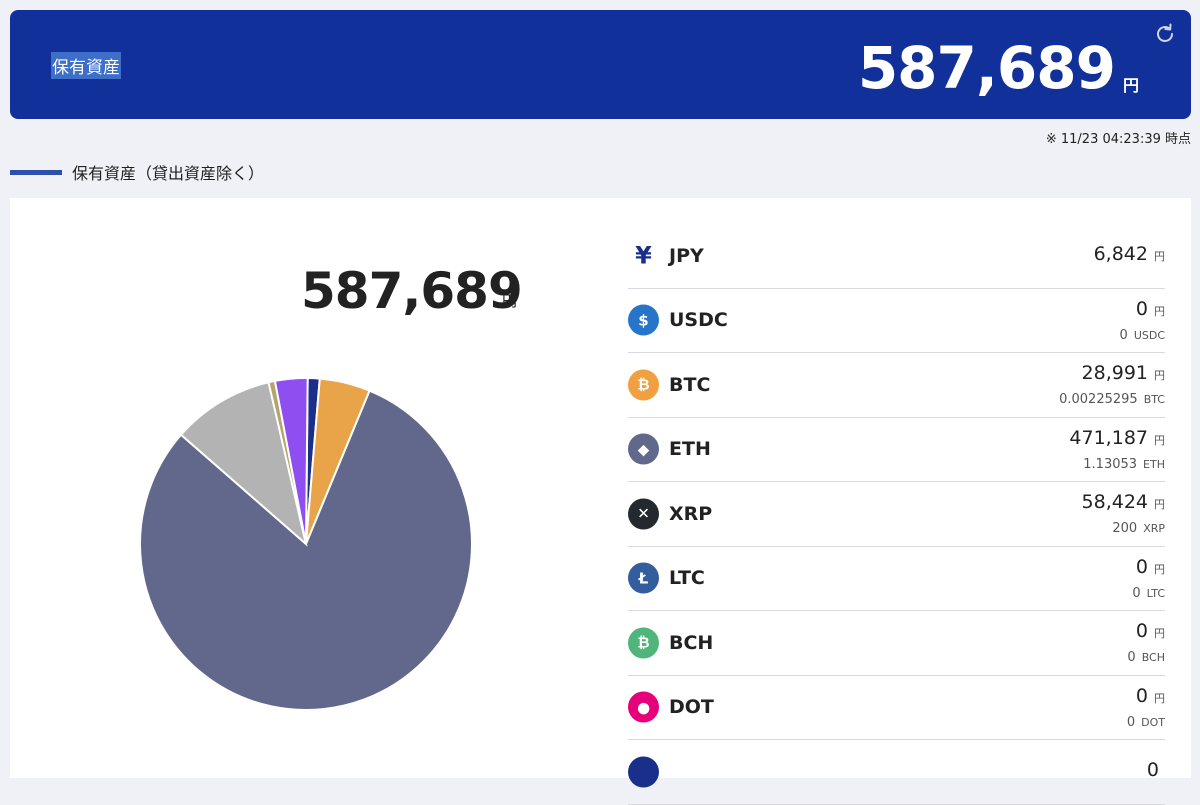 Image resolution: width=1200 pixels, height=805 pixels. Describe the element at coordinates (687, 578) in the screenshot. I see `asset-symbol: LTC` at that location.